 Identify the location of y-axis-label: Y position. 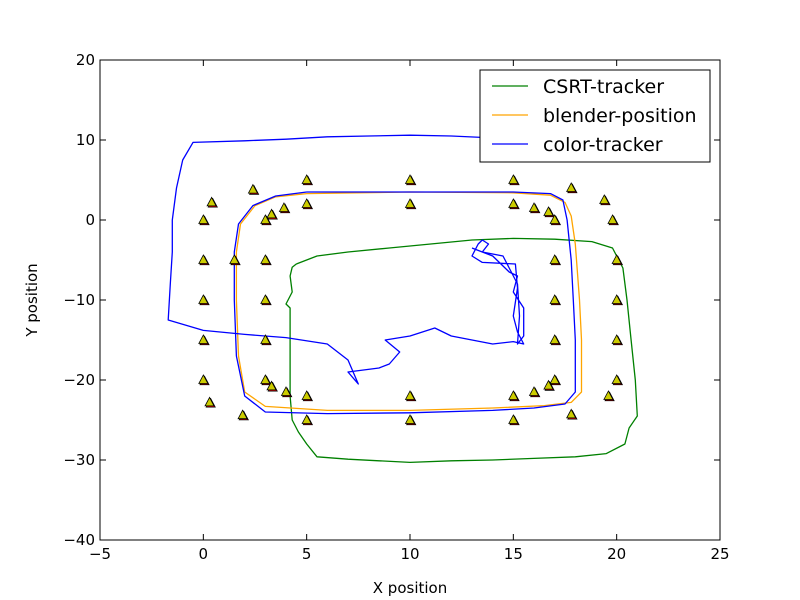
(32, 300).